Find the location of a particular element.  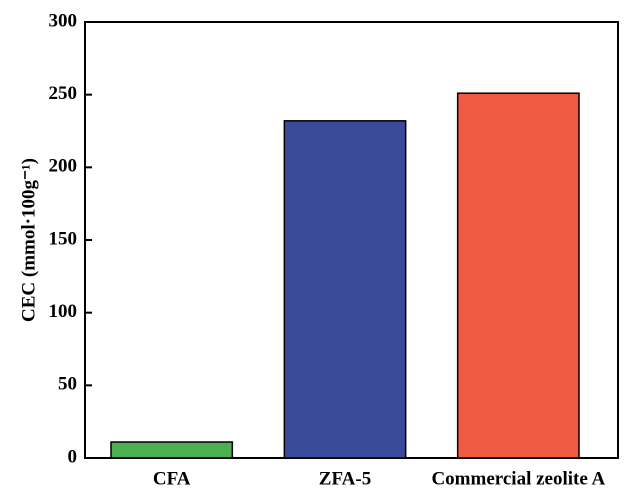

y-tick-label: 50 is located at coordinates (67, 384).